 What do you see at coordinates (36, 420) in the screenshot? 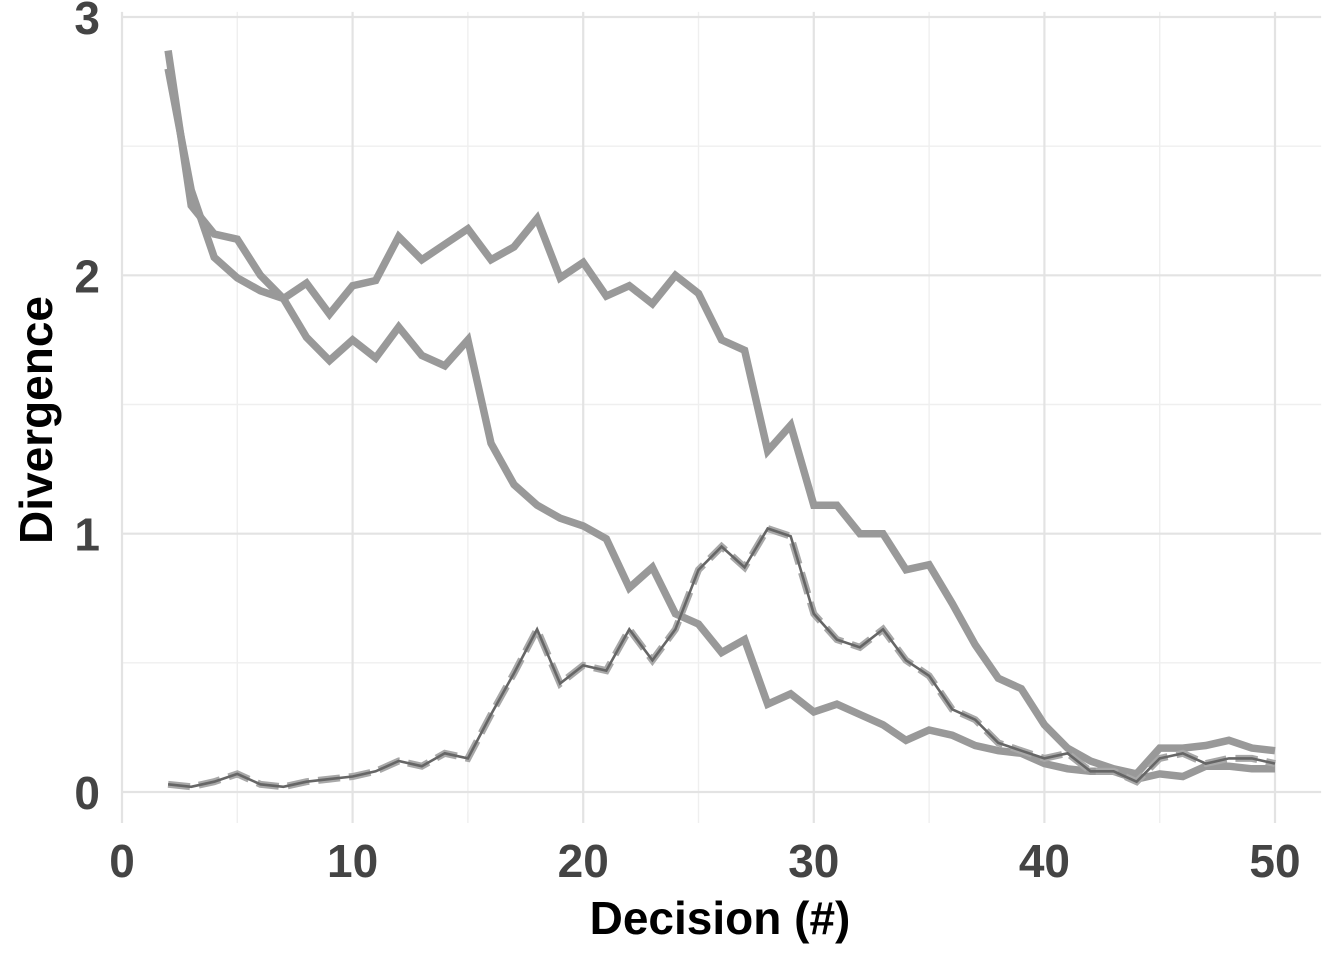
I see `y-axis-title: Divergence` at bounding box center [36, 420].